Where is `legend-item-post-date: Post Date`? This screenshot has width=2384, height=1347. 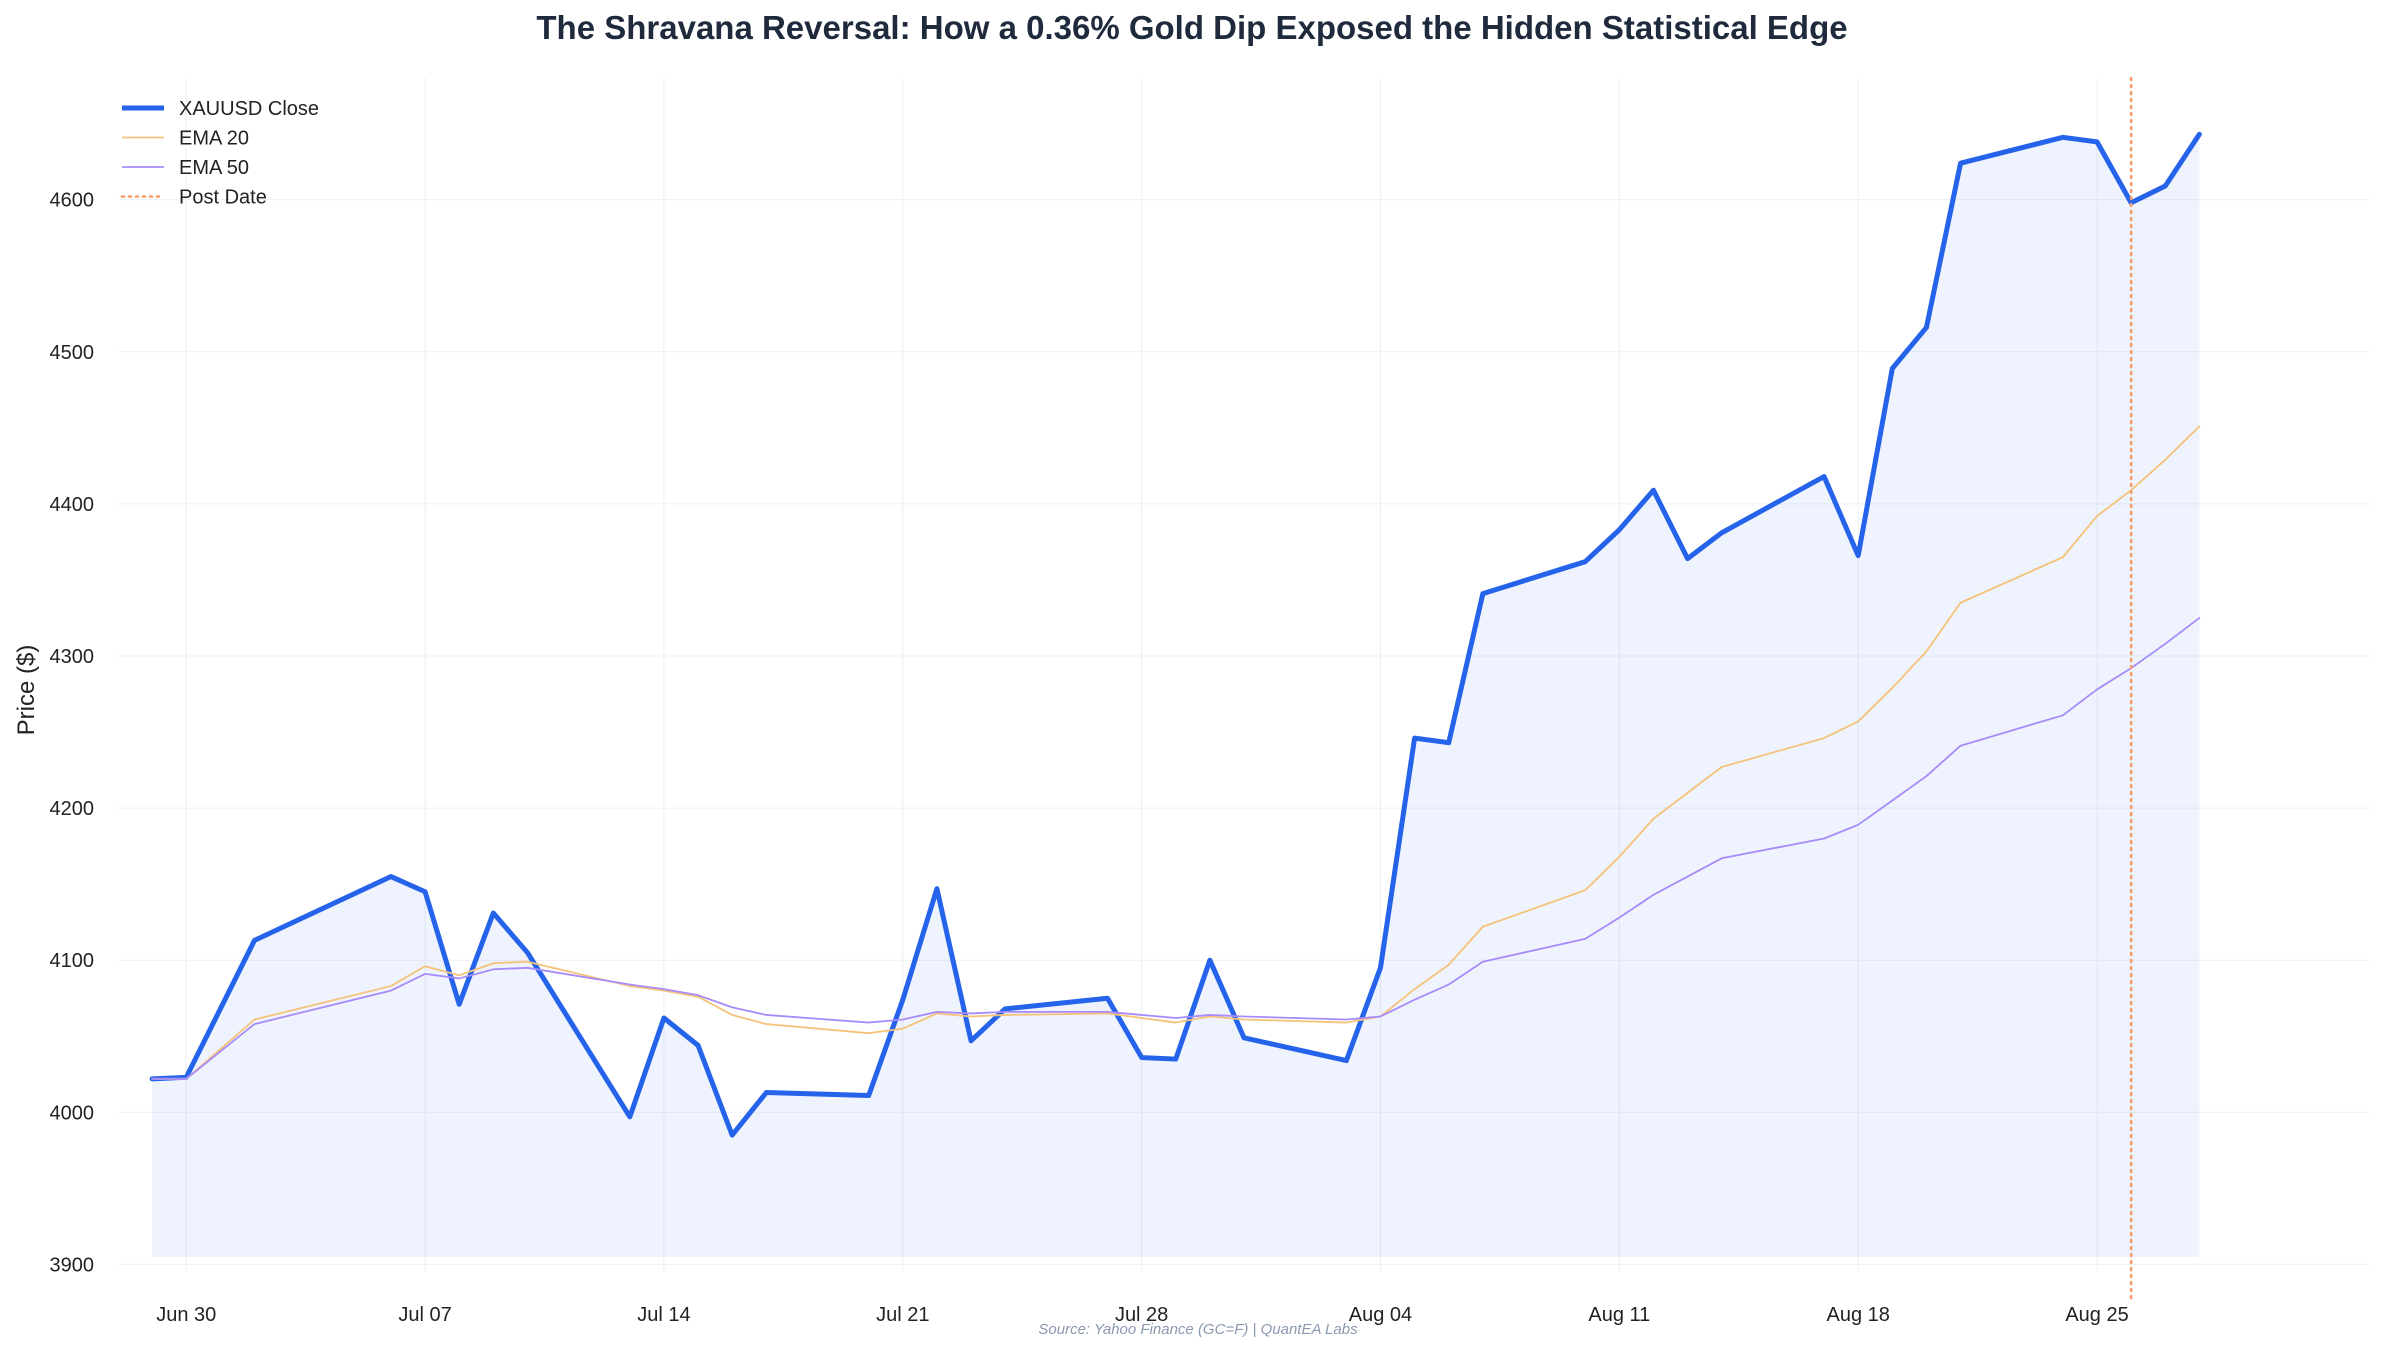 legend-item-post-date: Post Date is located at coordinates (193, 198).